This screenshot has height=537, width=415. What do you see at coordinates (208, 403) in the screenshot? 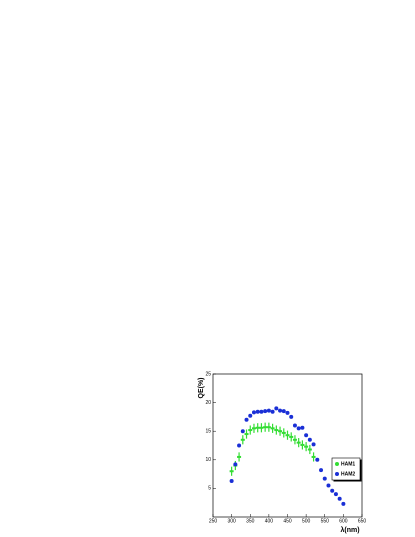
I see `y-tick-label: 20` at bounding box center [208, 403].